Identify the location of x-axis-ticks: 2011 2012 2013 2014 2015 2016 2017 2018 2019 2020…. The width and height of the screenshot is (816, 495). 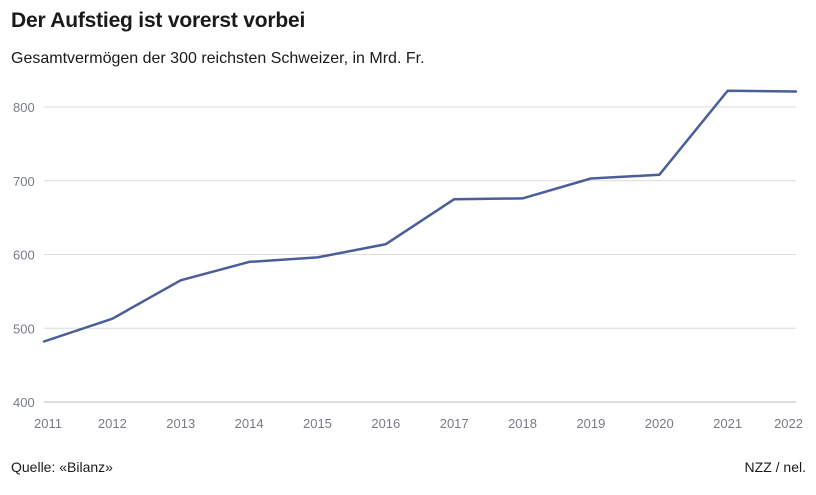
(418, 423).